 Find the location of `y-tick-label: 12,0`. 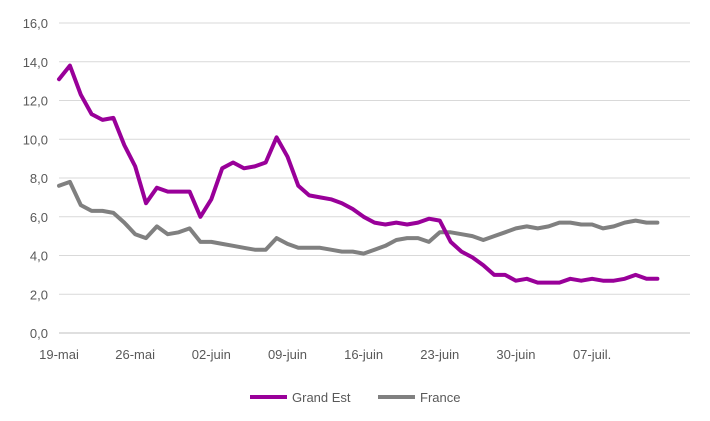

y-tick-label: 12,0 is located at coordinates (35, 101).